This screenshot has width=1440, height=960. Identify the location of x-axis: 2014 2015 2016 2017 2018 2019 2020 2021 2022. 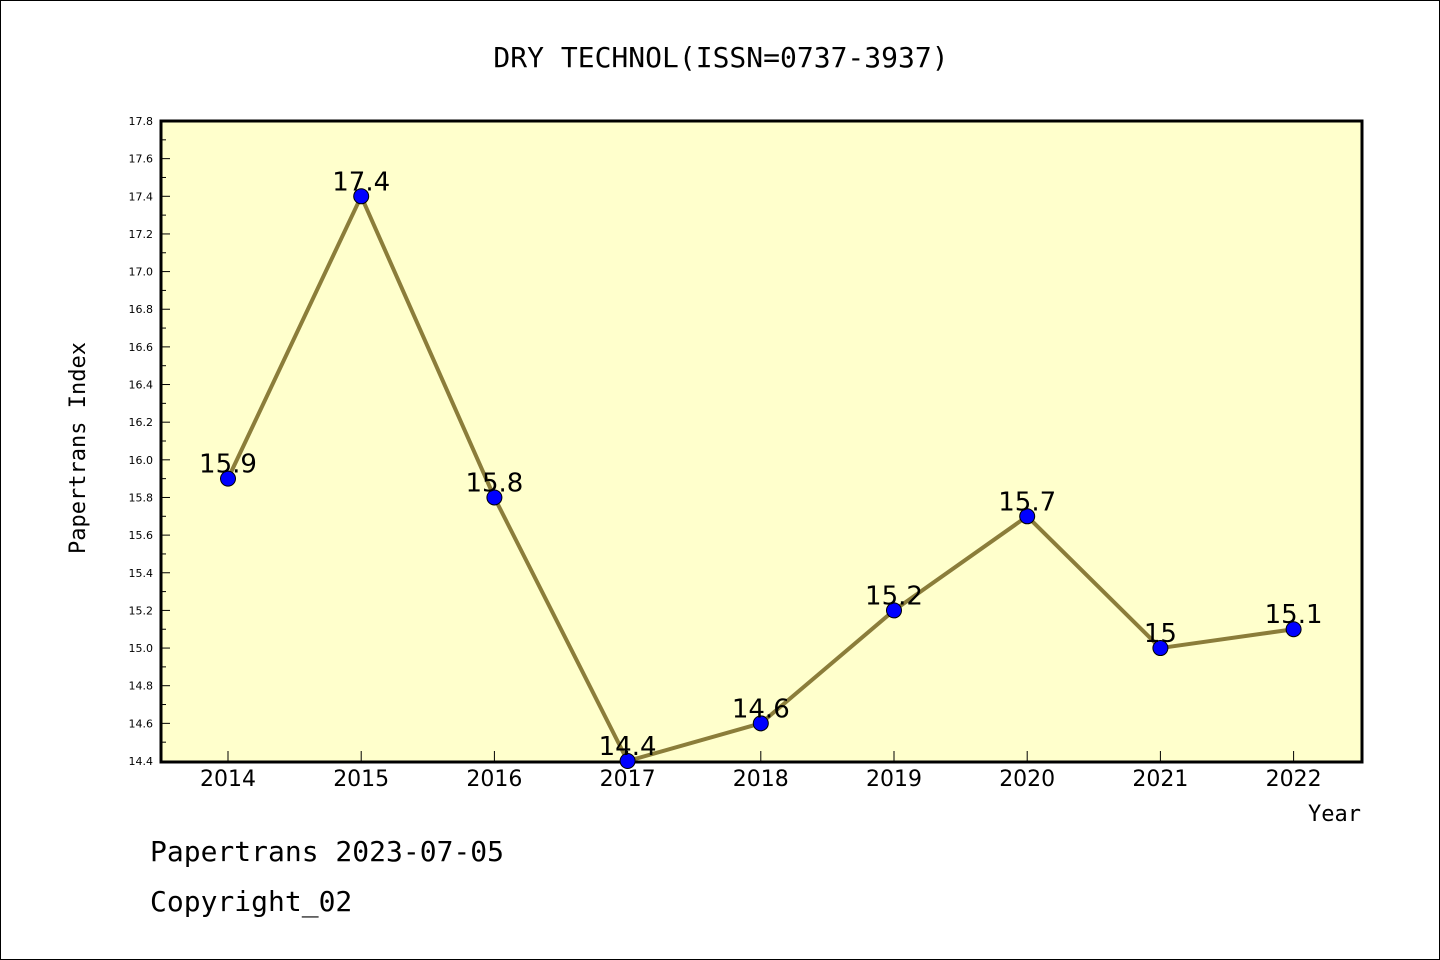
(761, 771).